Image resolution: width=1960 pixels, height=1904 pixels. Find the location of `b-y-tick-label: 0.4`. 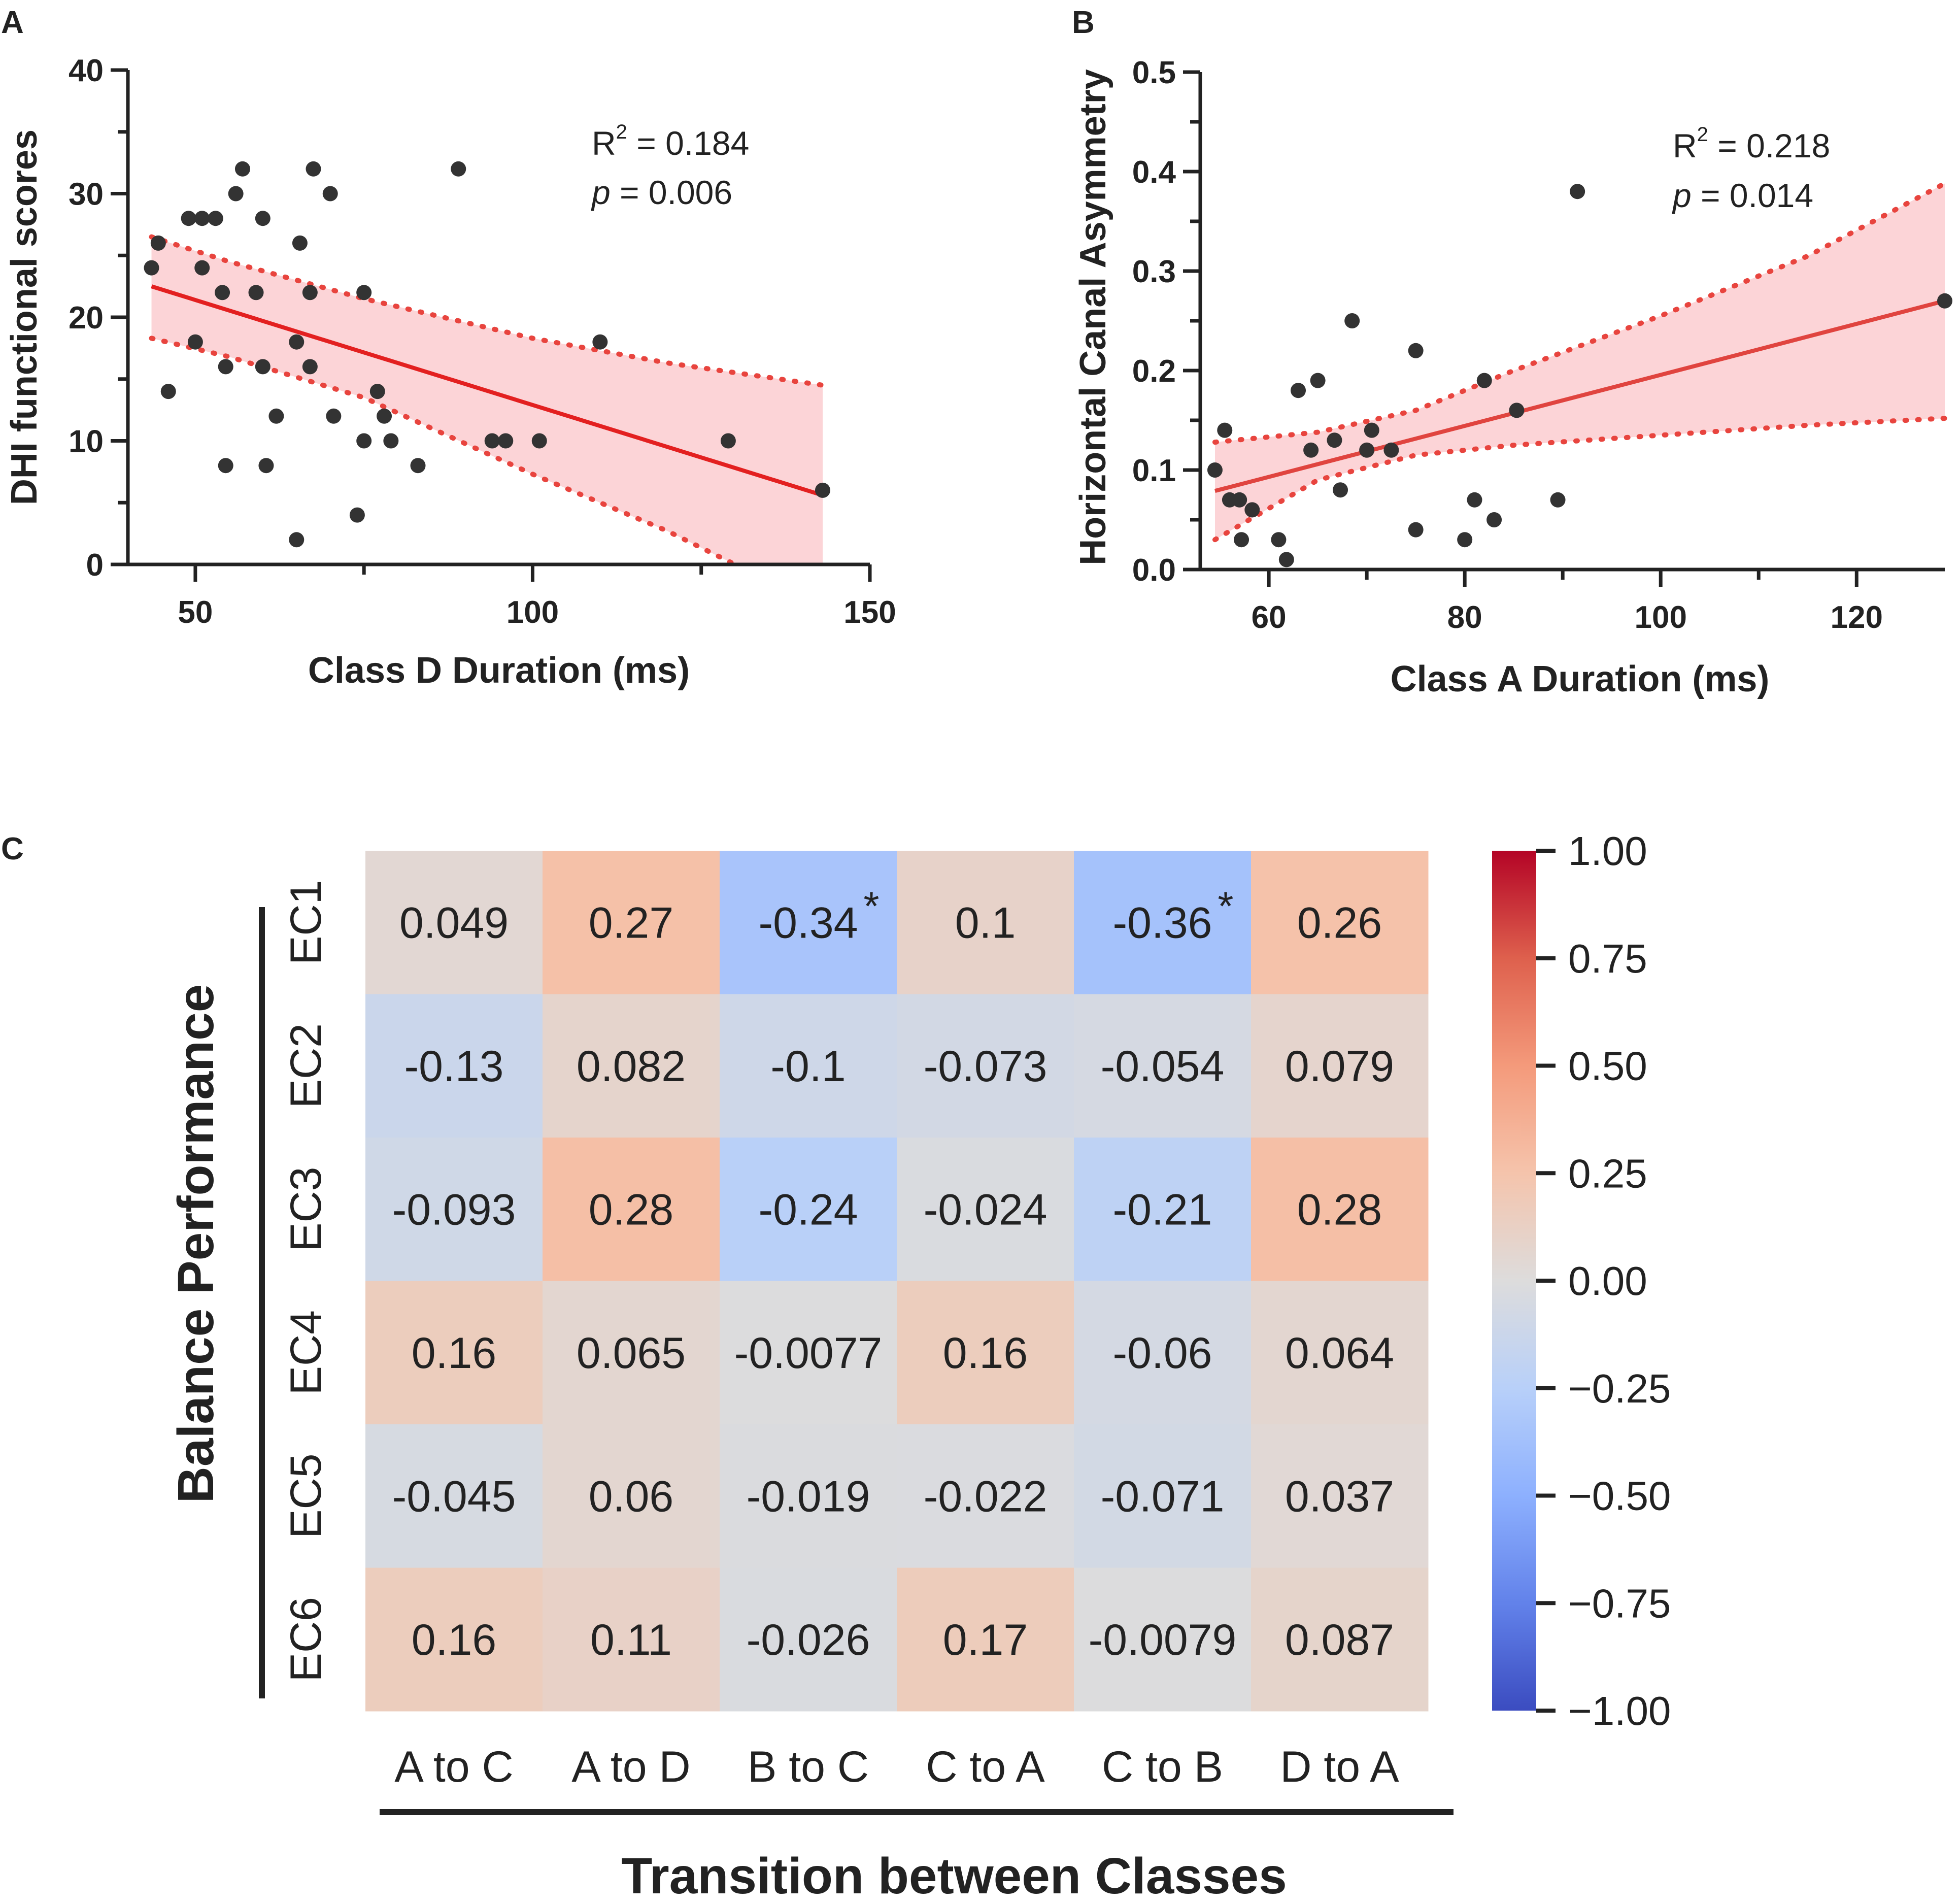

b-y-tick-label: 0.4 is located at coordinates (1154, 172).